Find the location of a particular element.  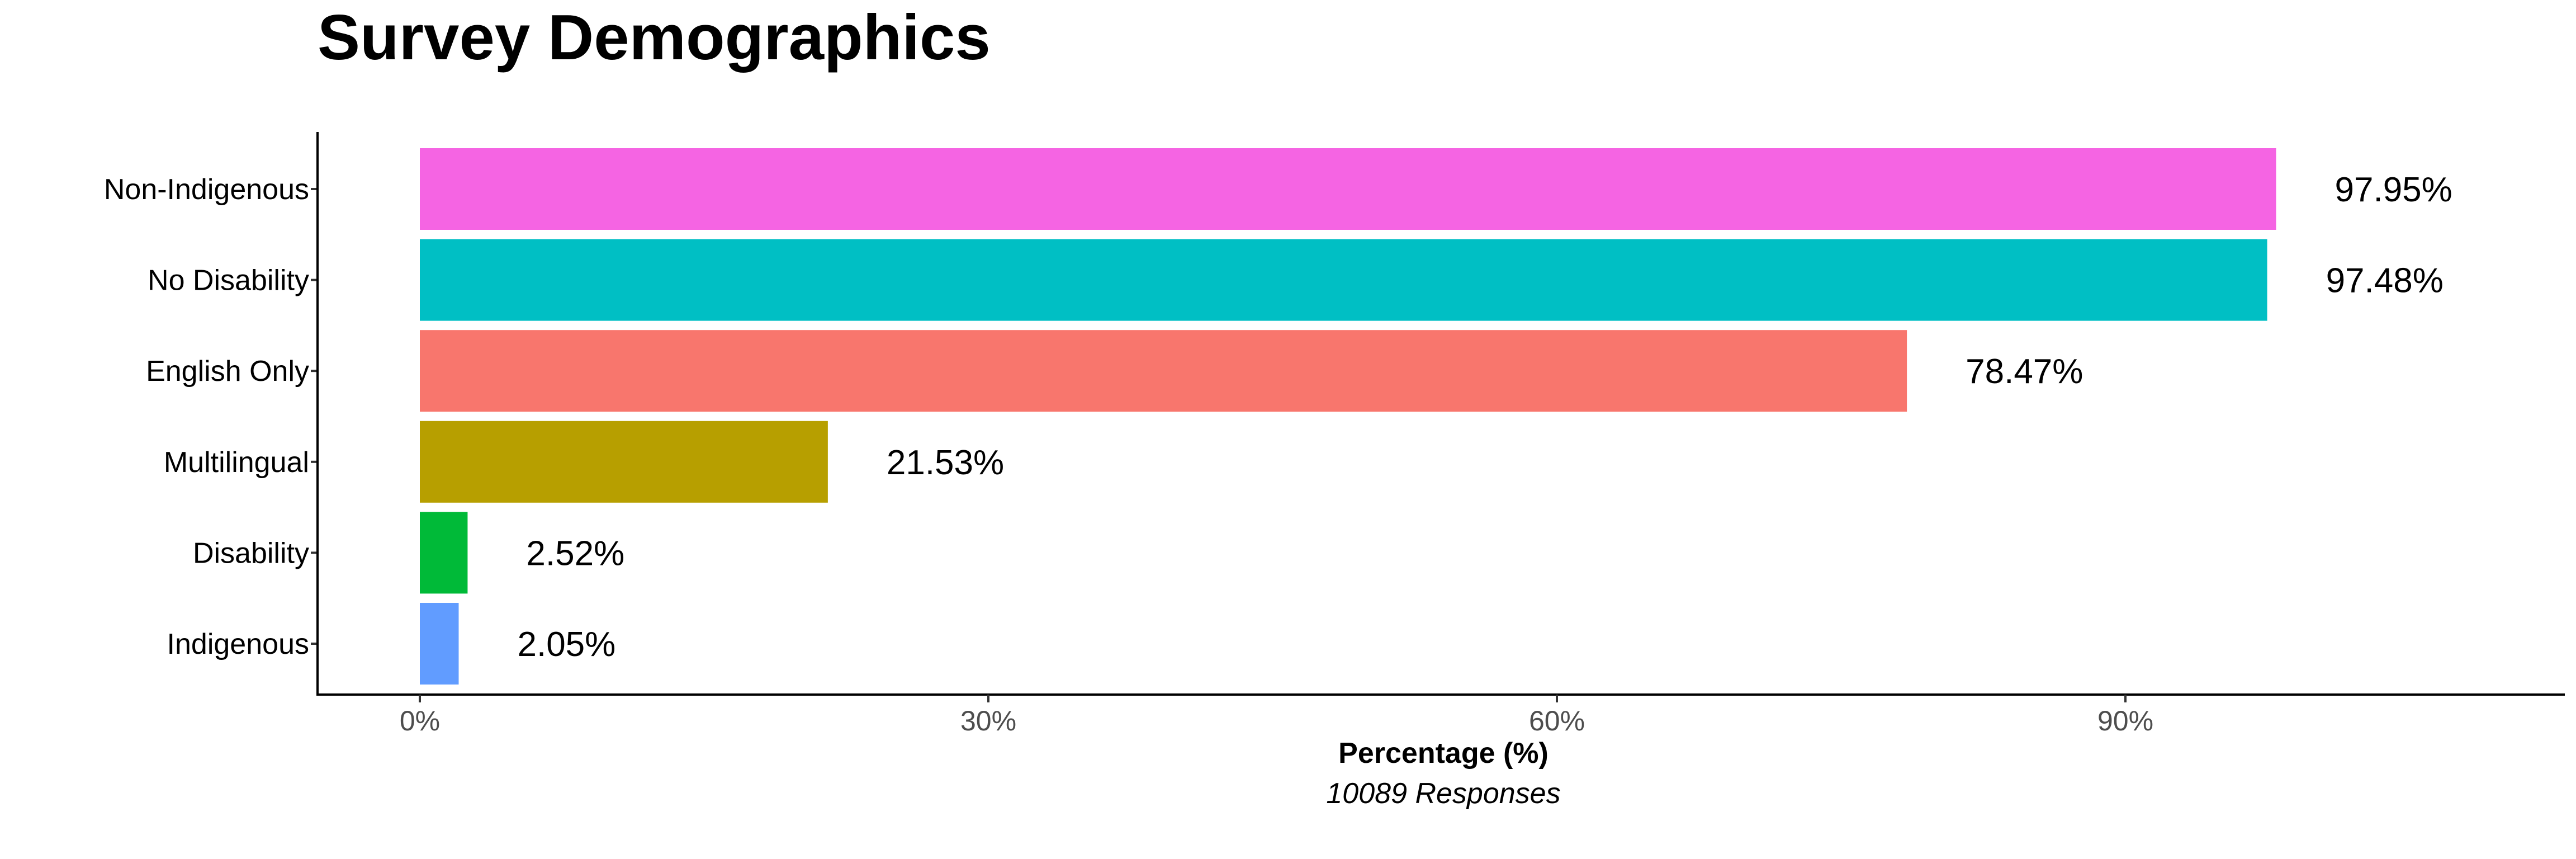

value-label: 21.53% is located at coordinates (946, 462).